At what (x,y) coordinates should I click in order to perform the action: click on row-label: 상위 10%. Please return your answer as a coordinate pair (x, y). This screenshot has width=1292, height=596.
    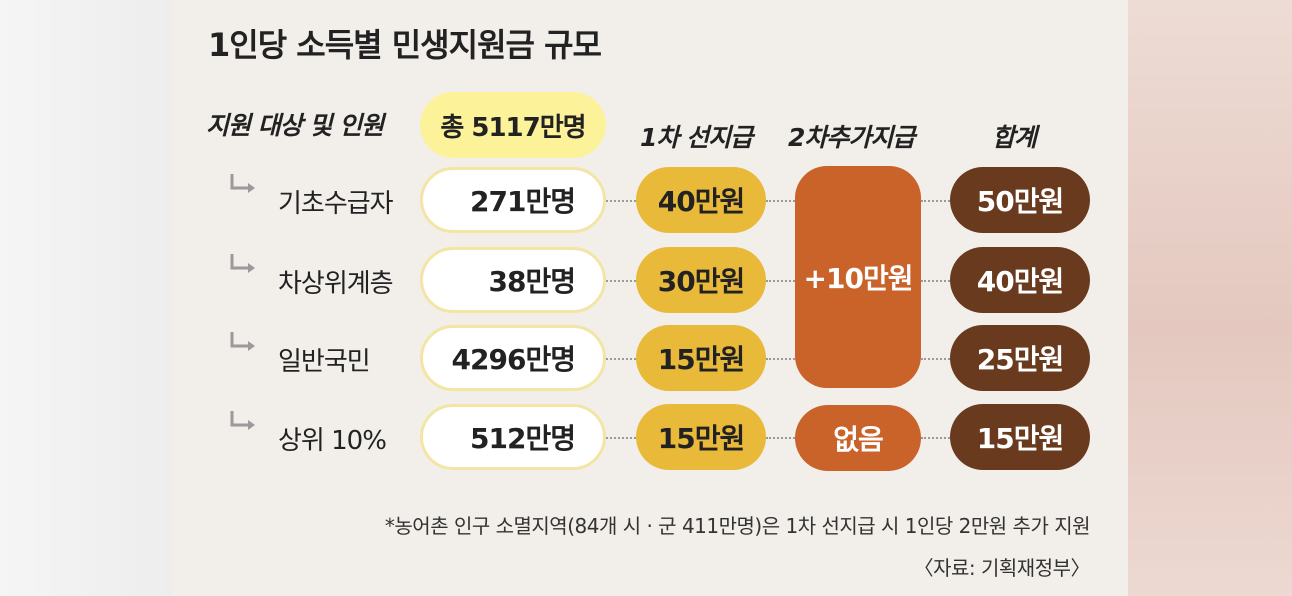
    Looking at the image, I should click on (332, 441).